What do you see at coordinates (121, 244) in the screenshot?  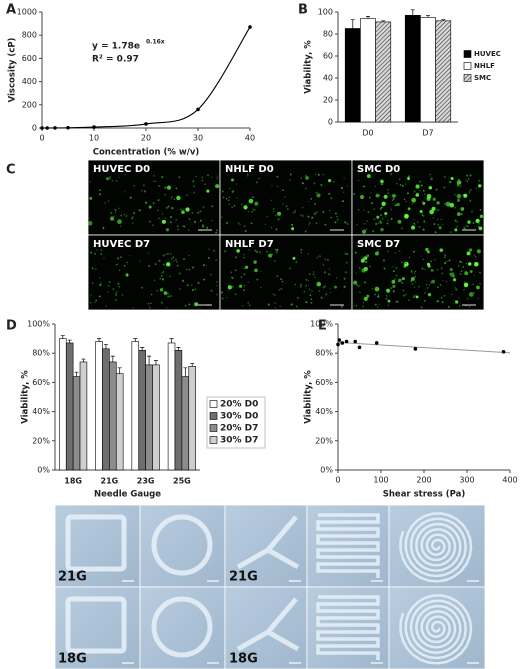 I see `tile-label: HUVEC D7` at bounding box center [121, 244].